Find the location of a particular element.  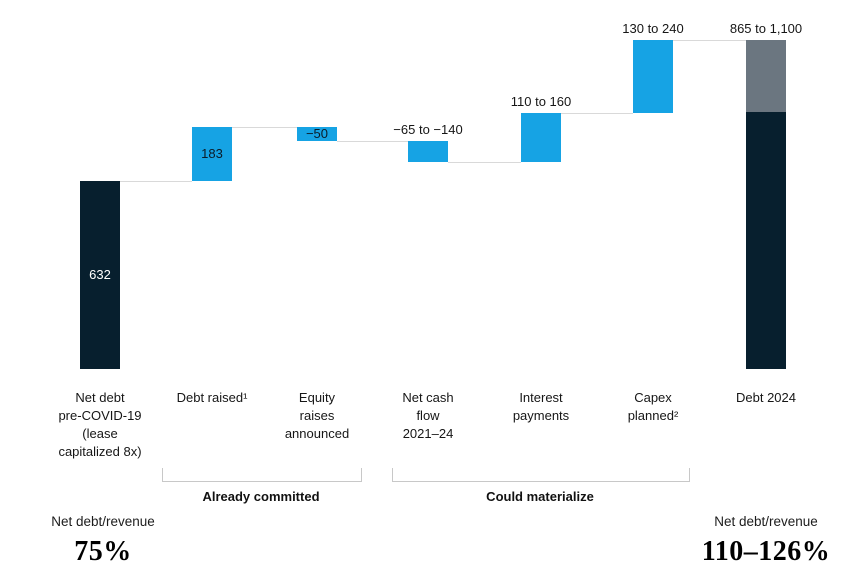

category-label-capex-planned: Capex planned² is located at coordinates (653, 406).